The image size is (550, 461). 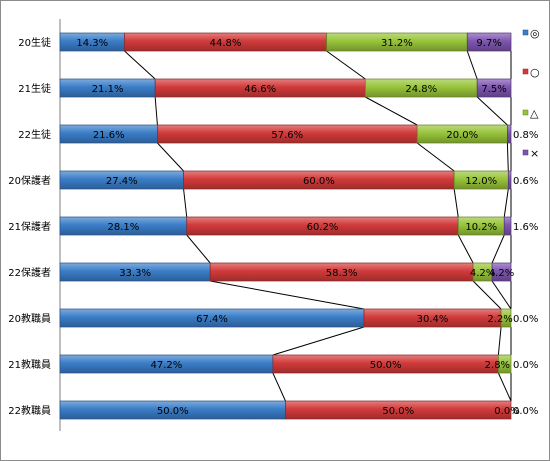 I want to click on data-label: 60.2%, so click(x=323, y=227).